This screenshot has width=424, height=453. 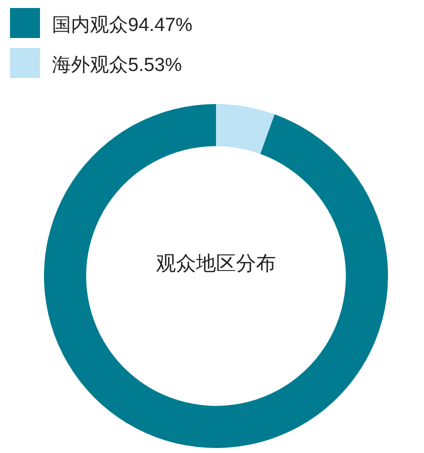 What do you see at coordinates (216, 264) in the screenshot?
I see `text: 观众地区分布` at bounding box center [216, 264].